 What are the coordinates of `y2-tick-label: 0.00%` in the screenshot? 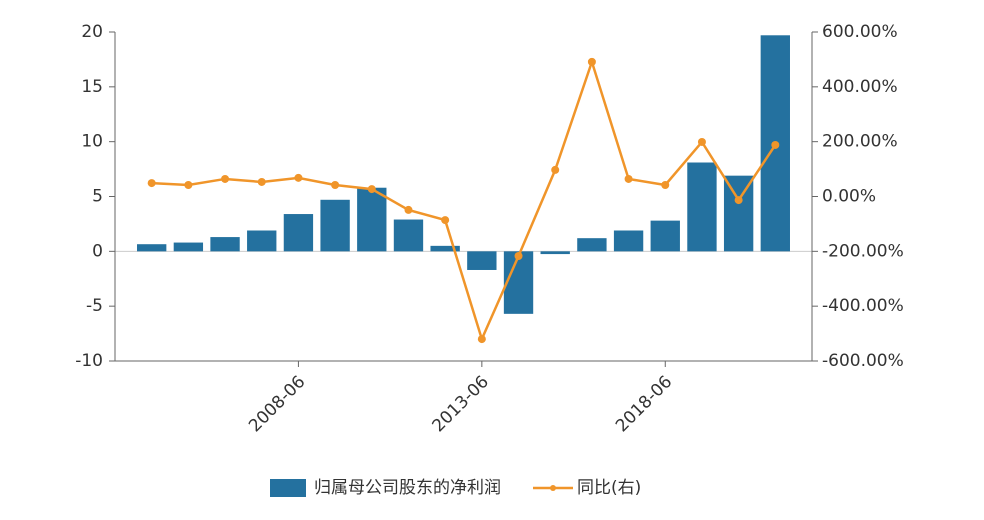 It's located at (849, 197).